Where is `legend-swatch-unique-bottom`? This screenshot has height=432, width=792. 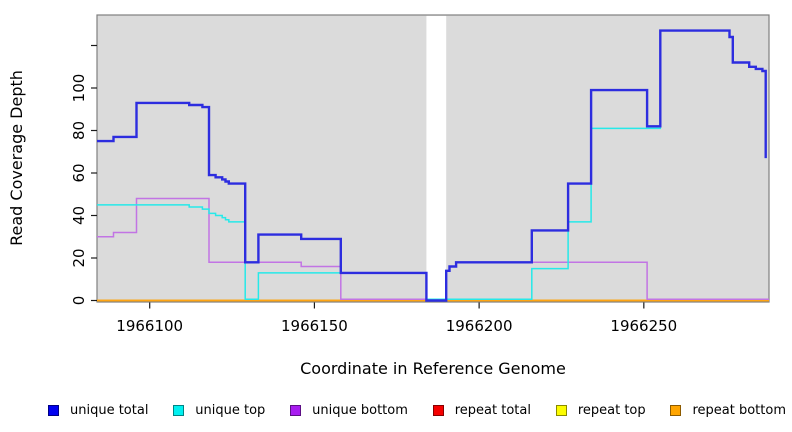 legend-swatch-unique-bottom is located at coordinates (296, 410).